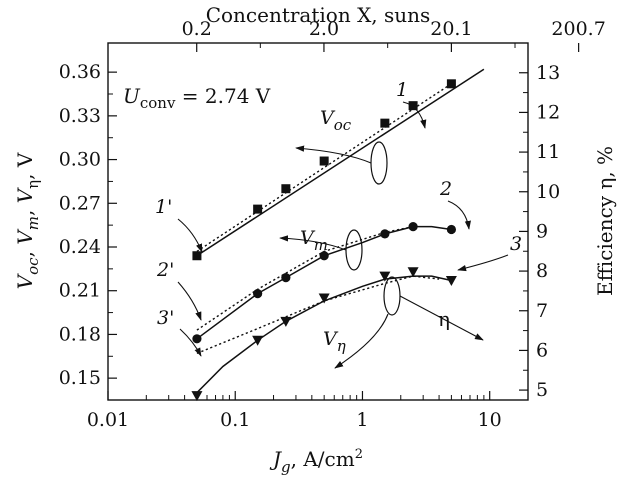 The image size is (625, 477). I want to click on top-tick-label: 20.1, so click(451, 29).